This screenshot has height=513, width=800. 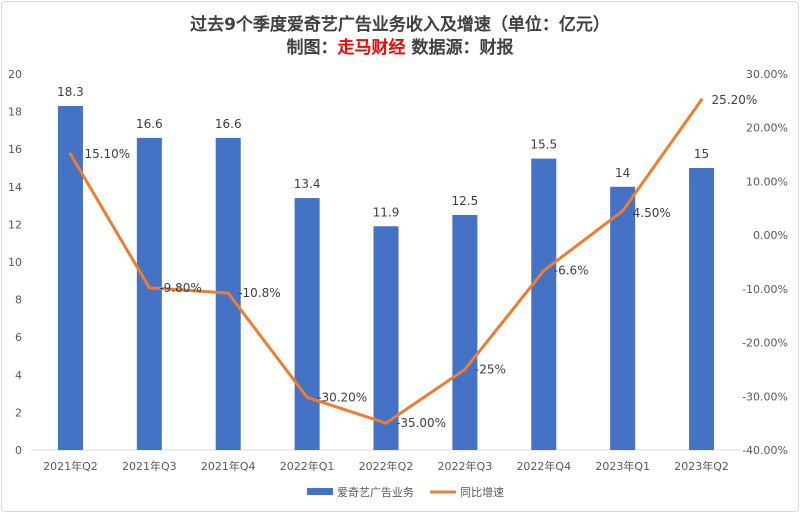 What do you see at coordinates (70, 466) in the screenshot?
I see `x-tick-label: 2021年Q2` at bounding box center [70, 466].